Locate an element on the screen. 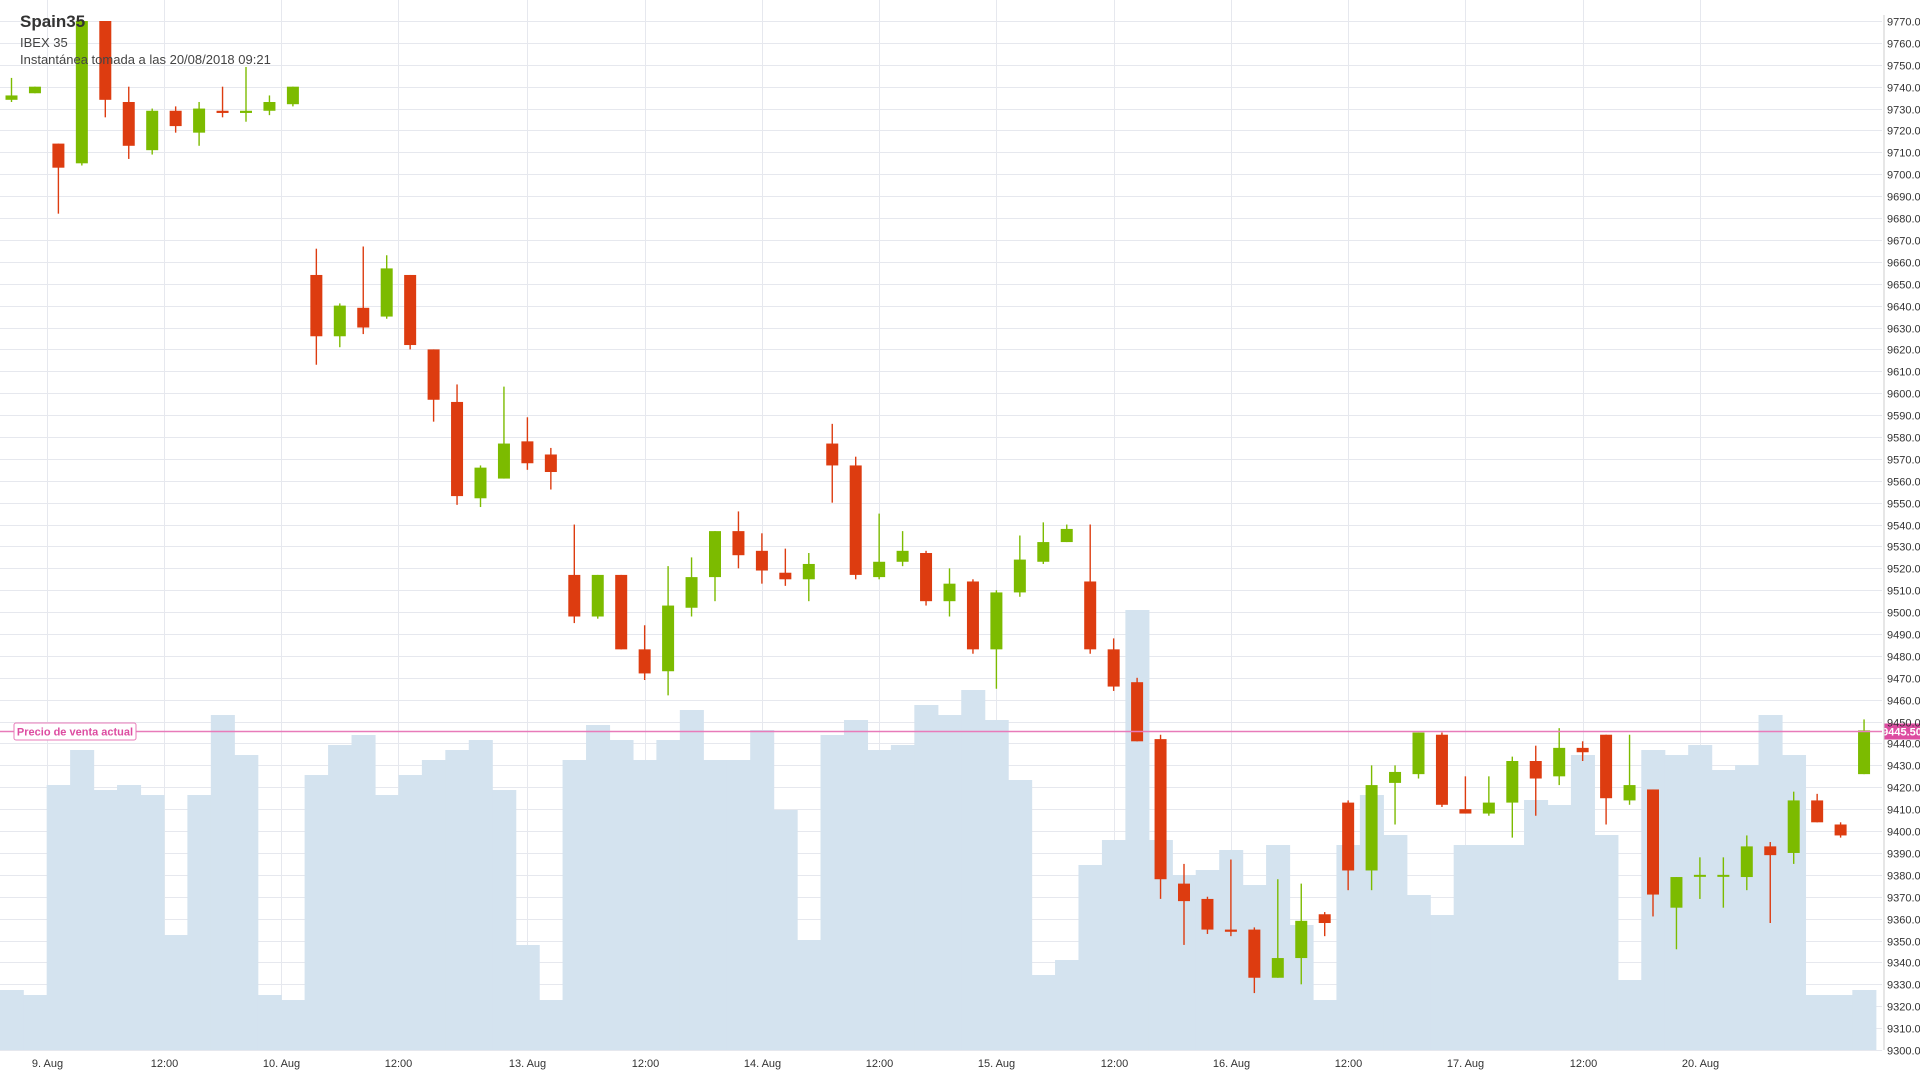  x-tick-label: 20. Aug is located at coordinates (1700, 1064).